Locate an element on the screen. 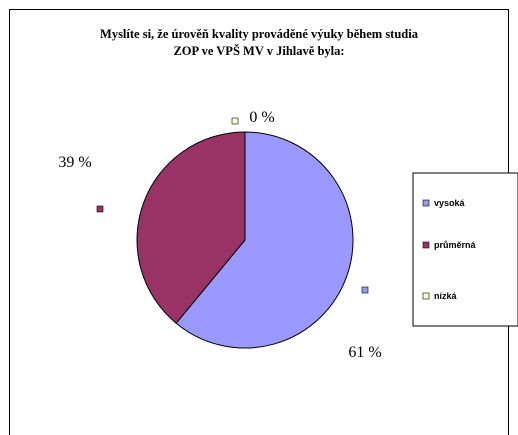 The image size is (518, 435). legend-label-1: vysoká is located at coordinates (450, 203).